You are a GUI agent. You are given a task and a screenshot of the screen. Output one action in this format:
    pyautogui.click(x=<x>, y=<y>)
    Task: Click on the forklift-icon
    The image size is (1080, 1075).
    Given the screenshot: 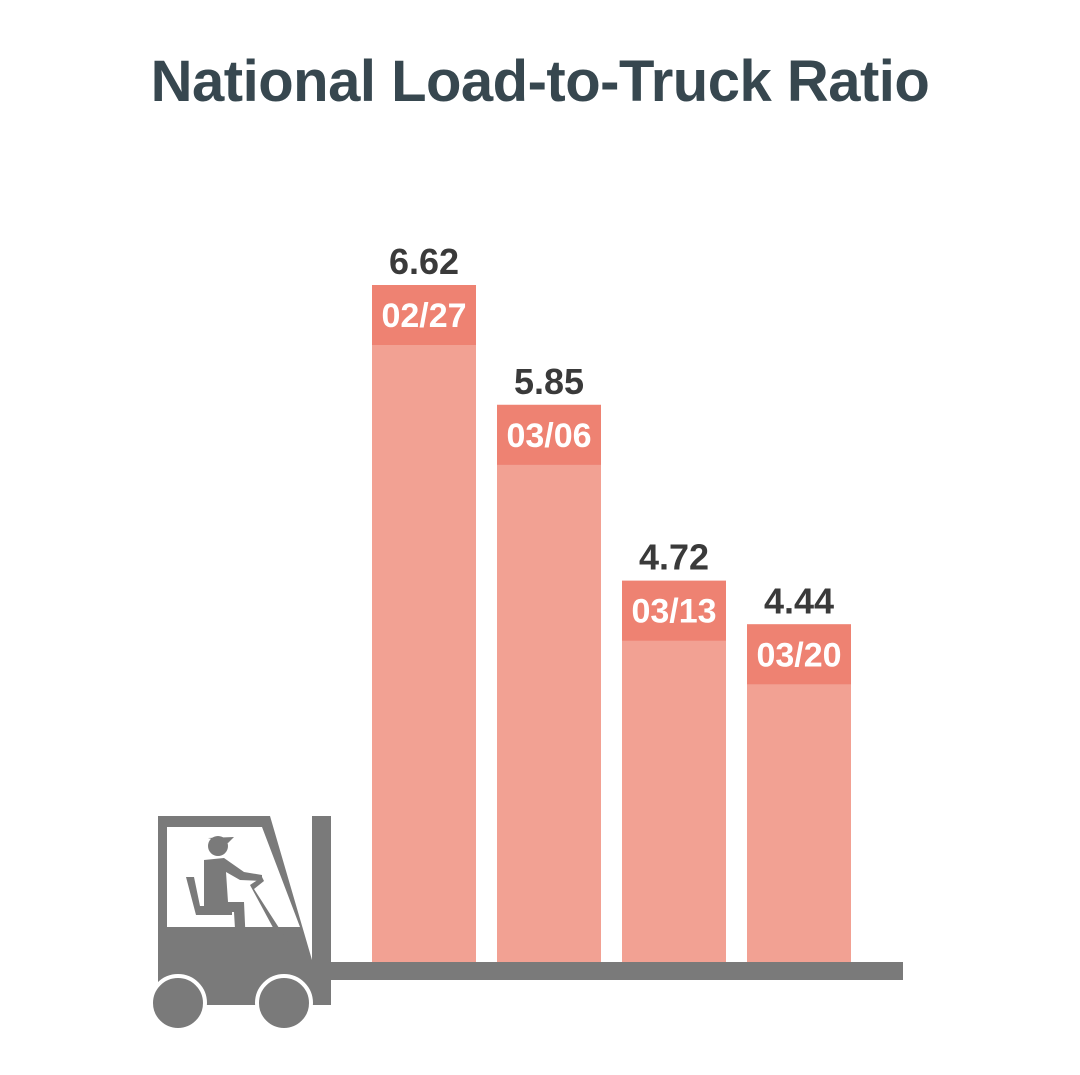 What is the action you would take?
    pyautogui.click(x=526, y=924)
    